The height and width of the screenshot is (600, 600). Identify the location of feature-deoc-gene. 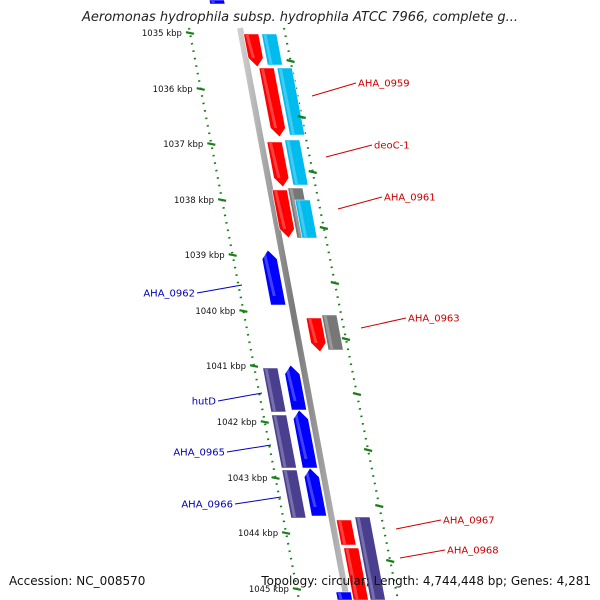
(296, 162).